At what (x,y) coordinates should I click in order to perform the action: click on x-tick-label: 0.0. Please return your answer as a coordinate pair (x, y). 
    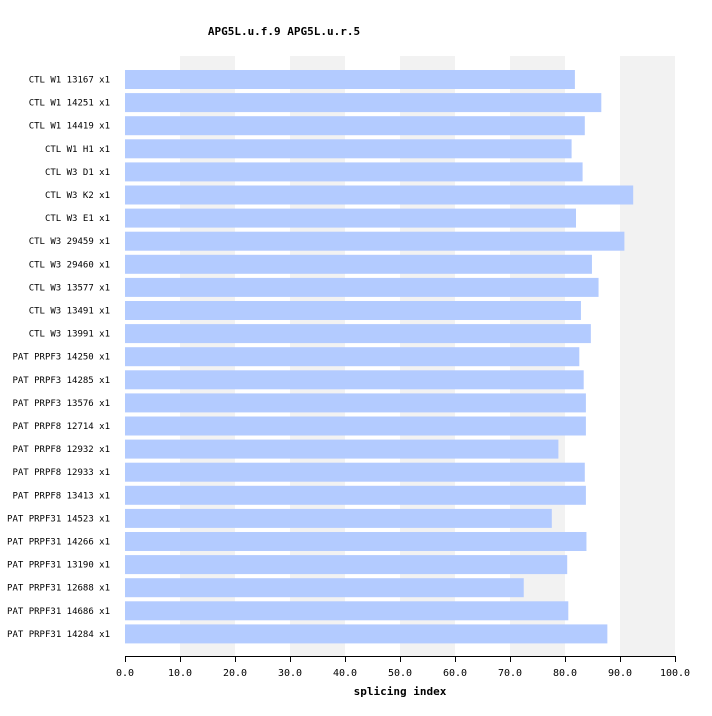
    Looking at the image, I should click on (125, 673).